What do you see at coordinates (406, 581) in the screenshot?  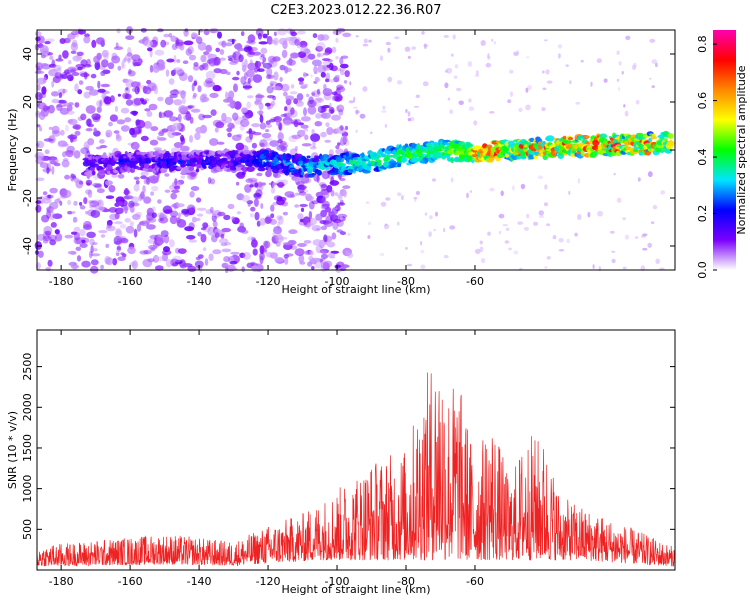 I see `x-tick-label: -80` at bounding box center [406, 581].